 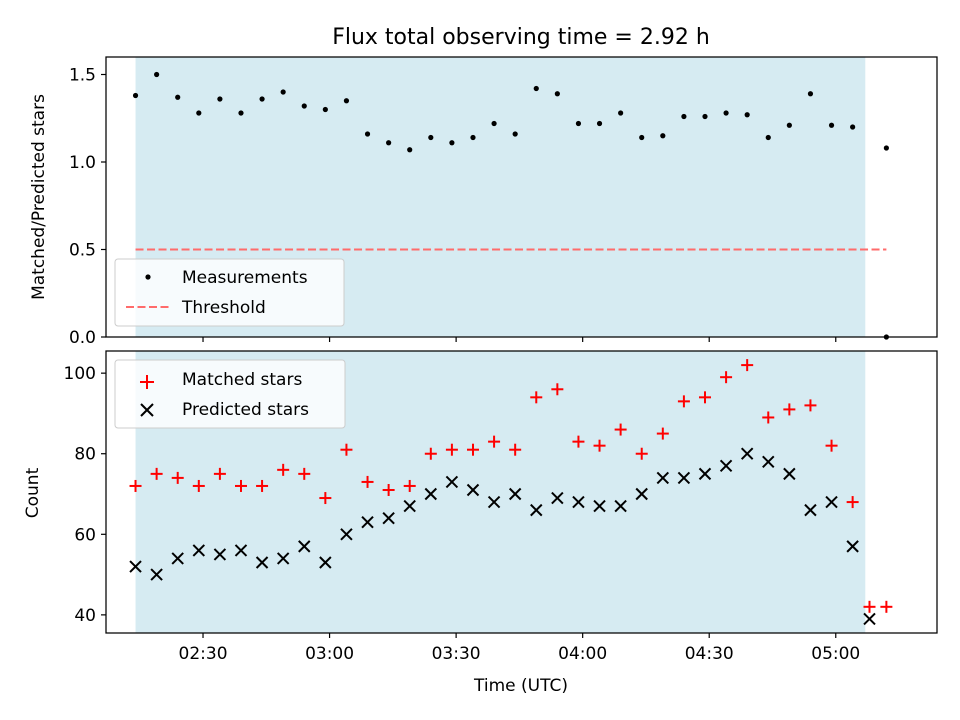 I want to click on legend-threshold-label: Threshold, so click(x=223, y=308).